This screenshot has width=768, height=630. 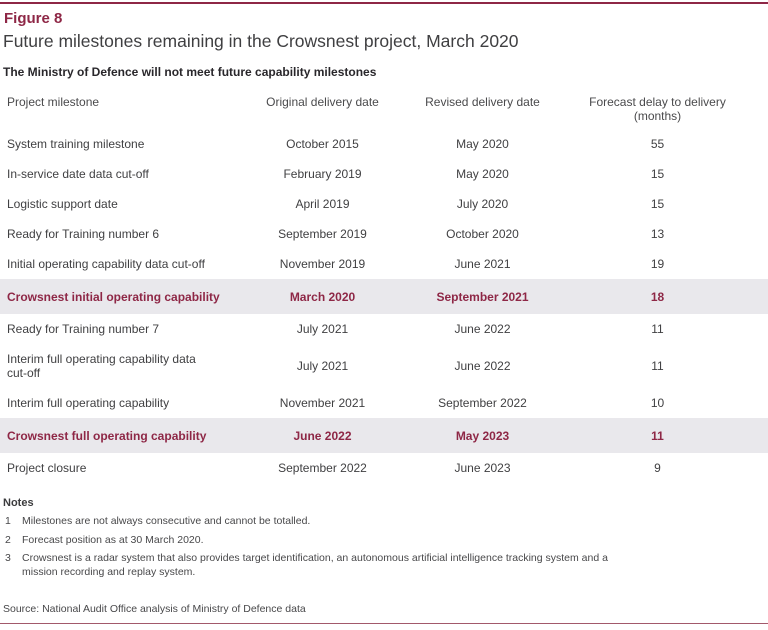 What do you see at coordinates (482, 102) in the screenshot?
I see `column-header-revised-date: Revised delivery date` at bounding box center [482, 102].